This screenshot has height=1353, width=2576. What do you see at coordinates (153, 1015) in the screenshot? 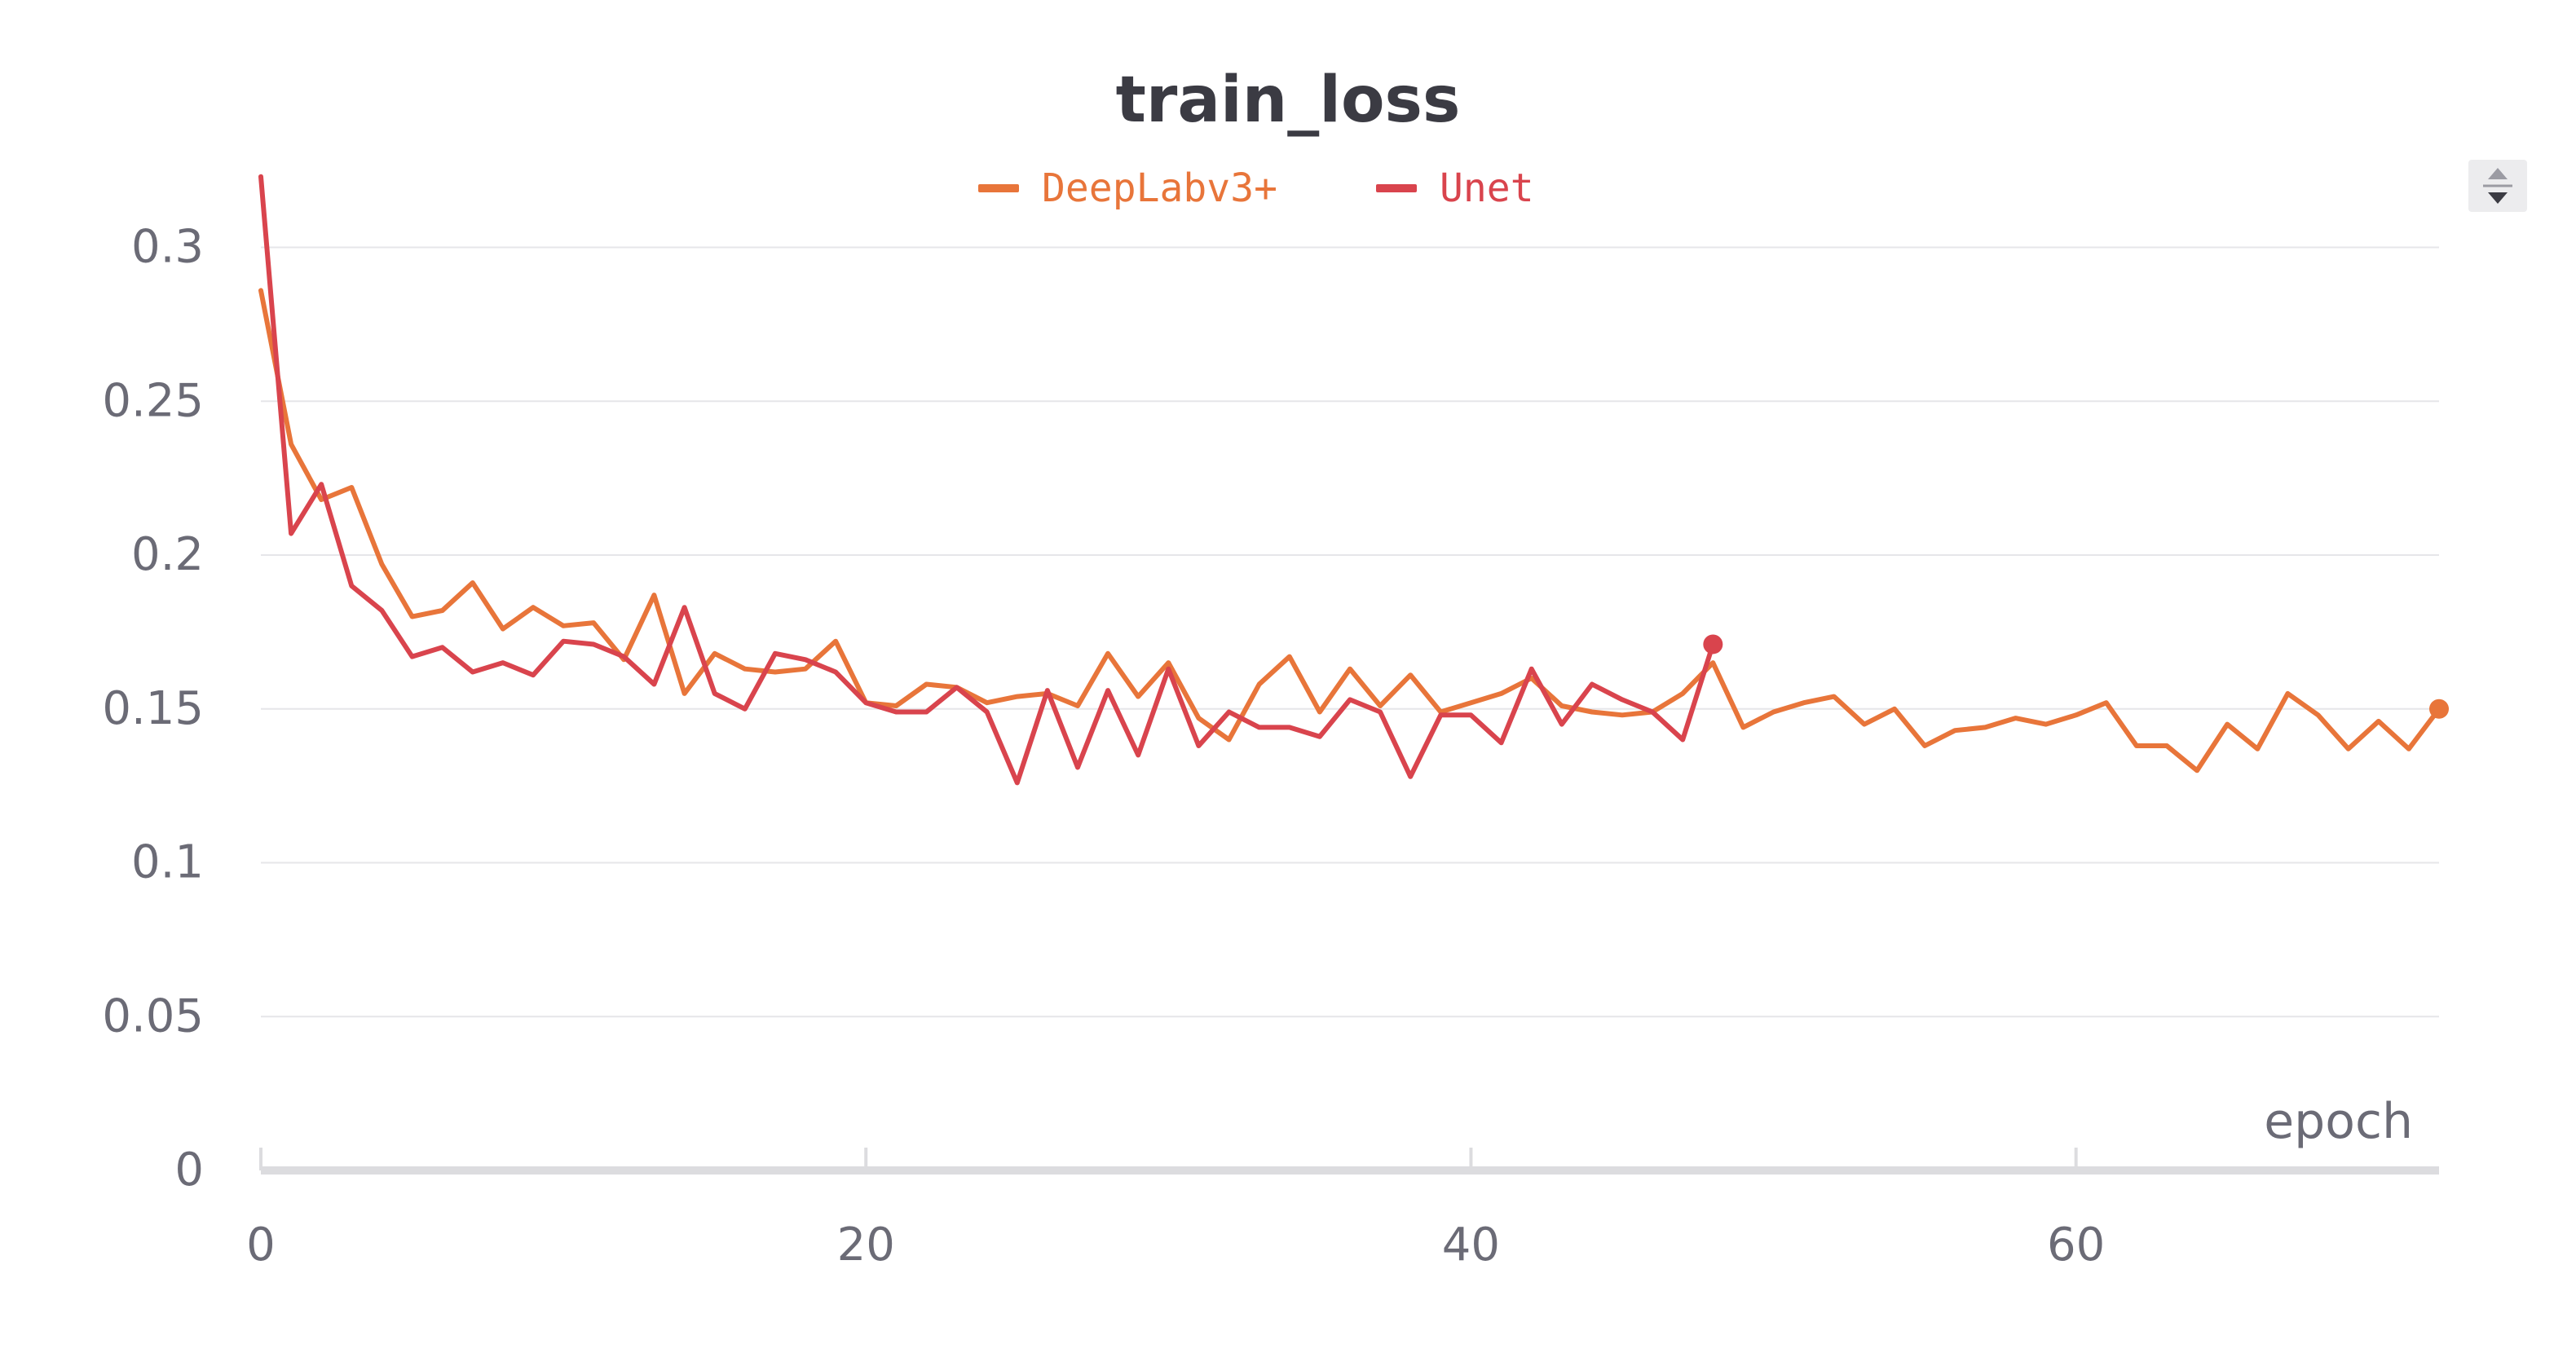
I see `y-tick-label: 0.05` at bounding box center [153, 1015].